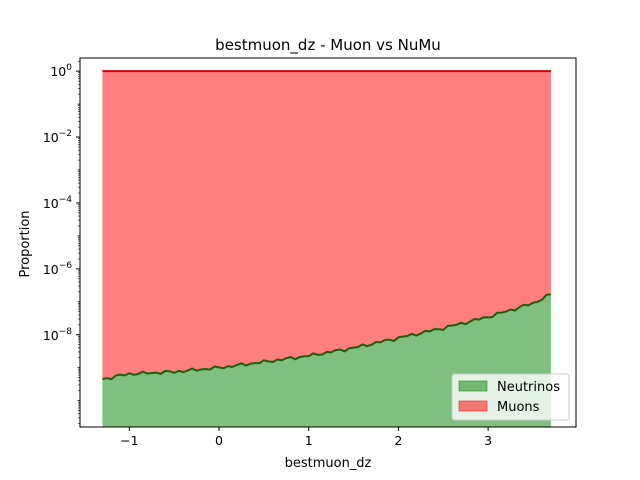  Describe the element at coordinates (309, 440) in the screenshot. I see `x-tick-label: 1` at that location.